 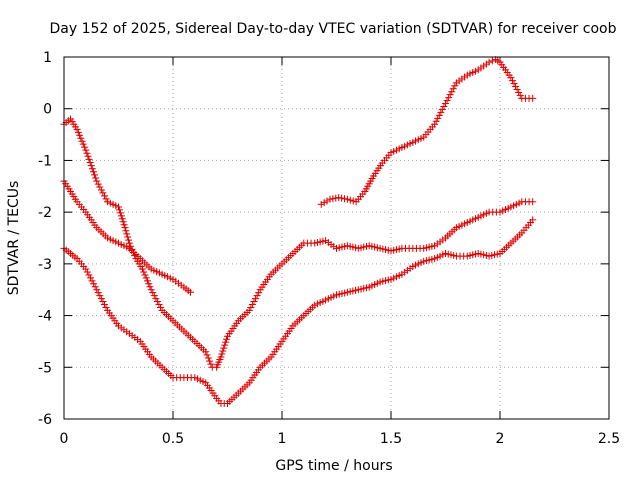 I want to click on x-tick-label: 1, so click(x=282, y=439).